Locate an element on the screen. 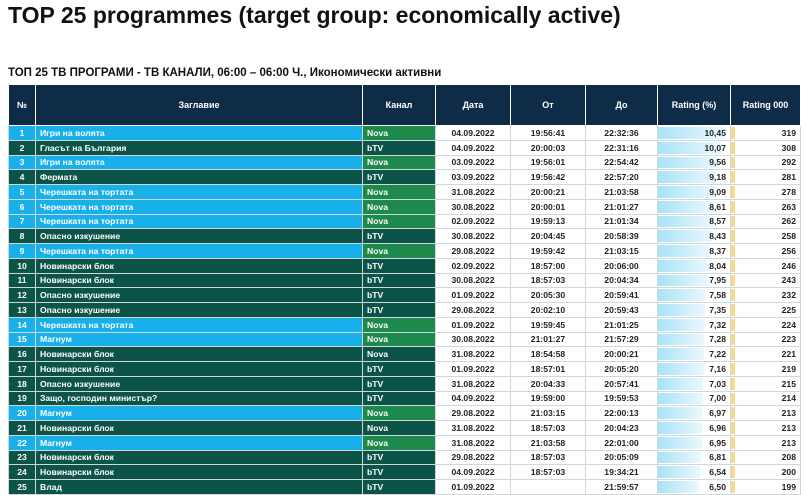  cell-text: 6,54 is located at coordinates (717, 472).